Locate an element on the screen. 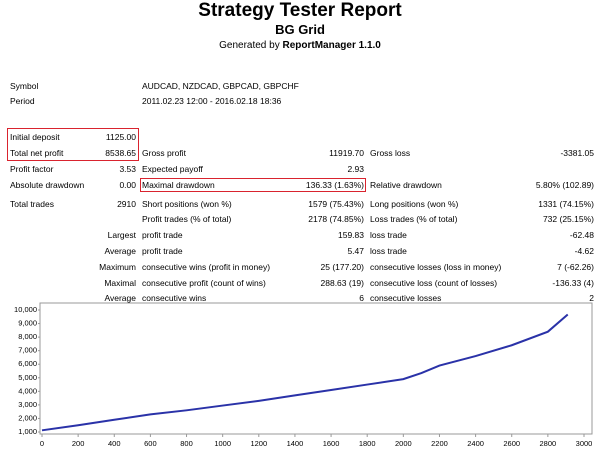 Image resolution: width=600 pixels, height=450 pixels. cell-value: 5.47 is located at coordinates (355, 251).